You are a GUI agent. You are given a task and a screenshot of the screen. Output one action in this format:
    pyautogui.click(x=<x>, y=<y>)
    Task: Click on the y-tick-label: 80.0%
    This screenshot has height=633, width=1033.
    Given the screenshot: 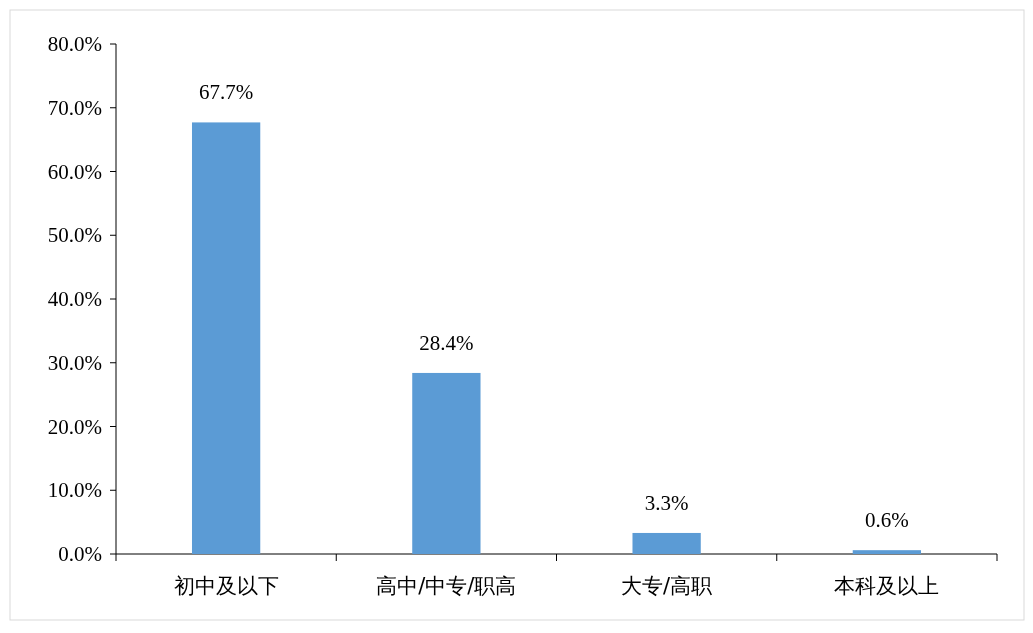 What is the action you would take?
    pyautogui.click(x=74, y=44)
    